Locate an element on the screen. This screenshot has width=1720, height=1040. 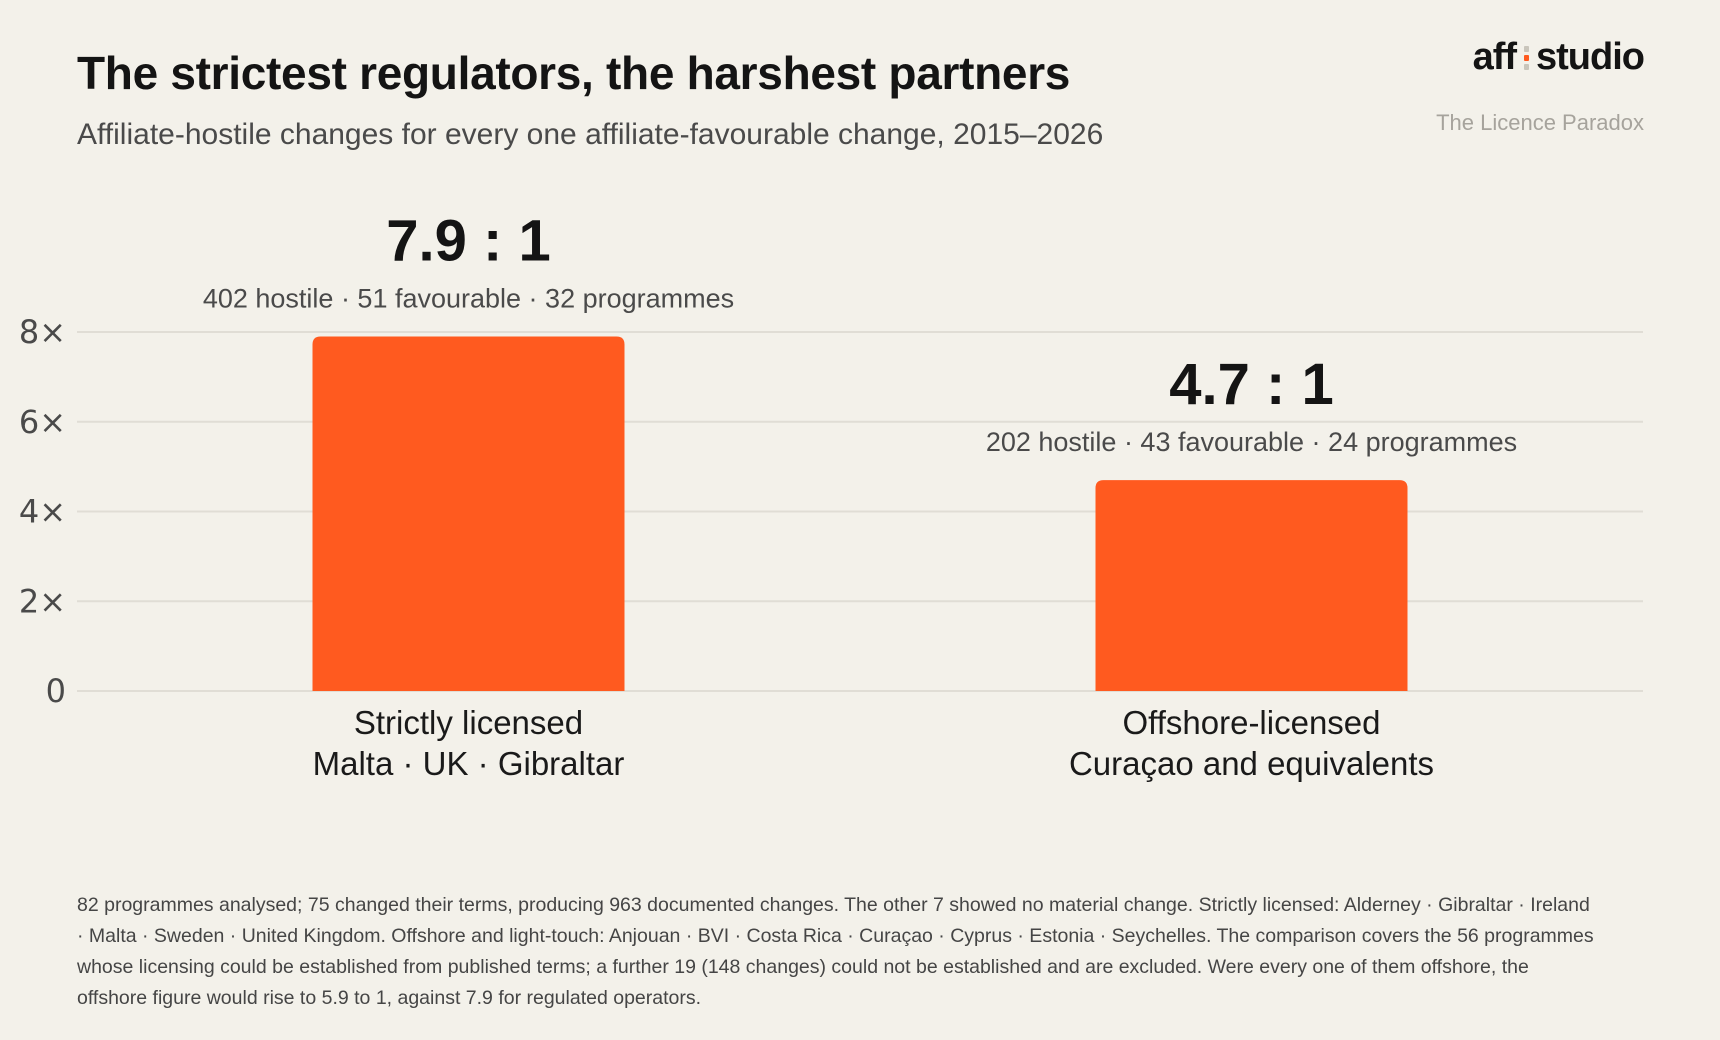
brand-separator-icon is located at coordinates (1527, 57).